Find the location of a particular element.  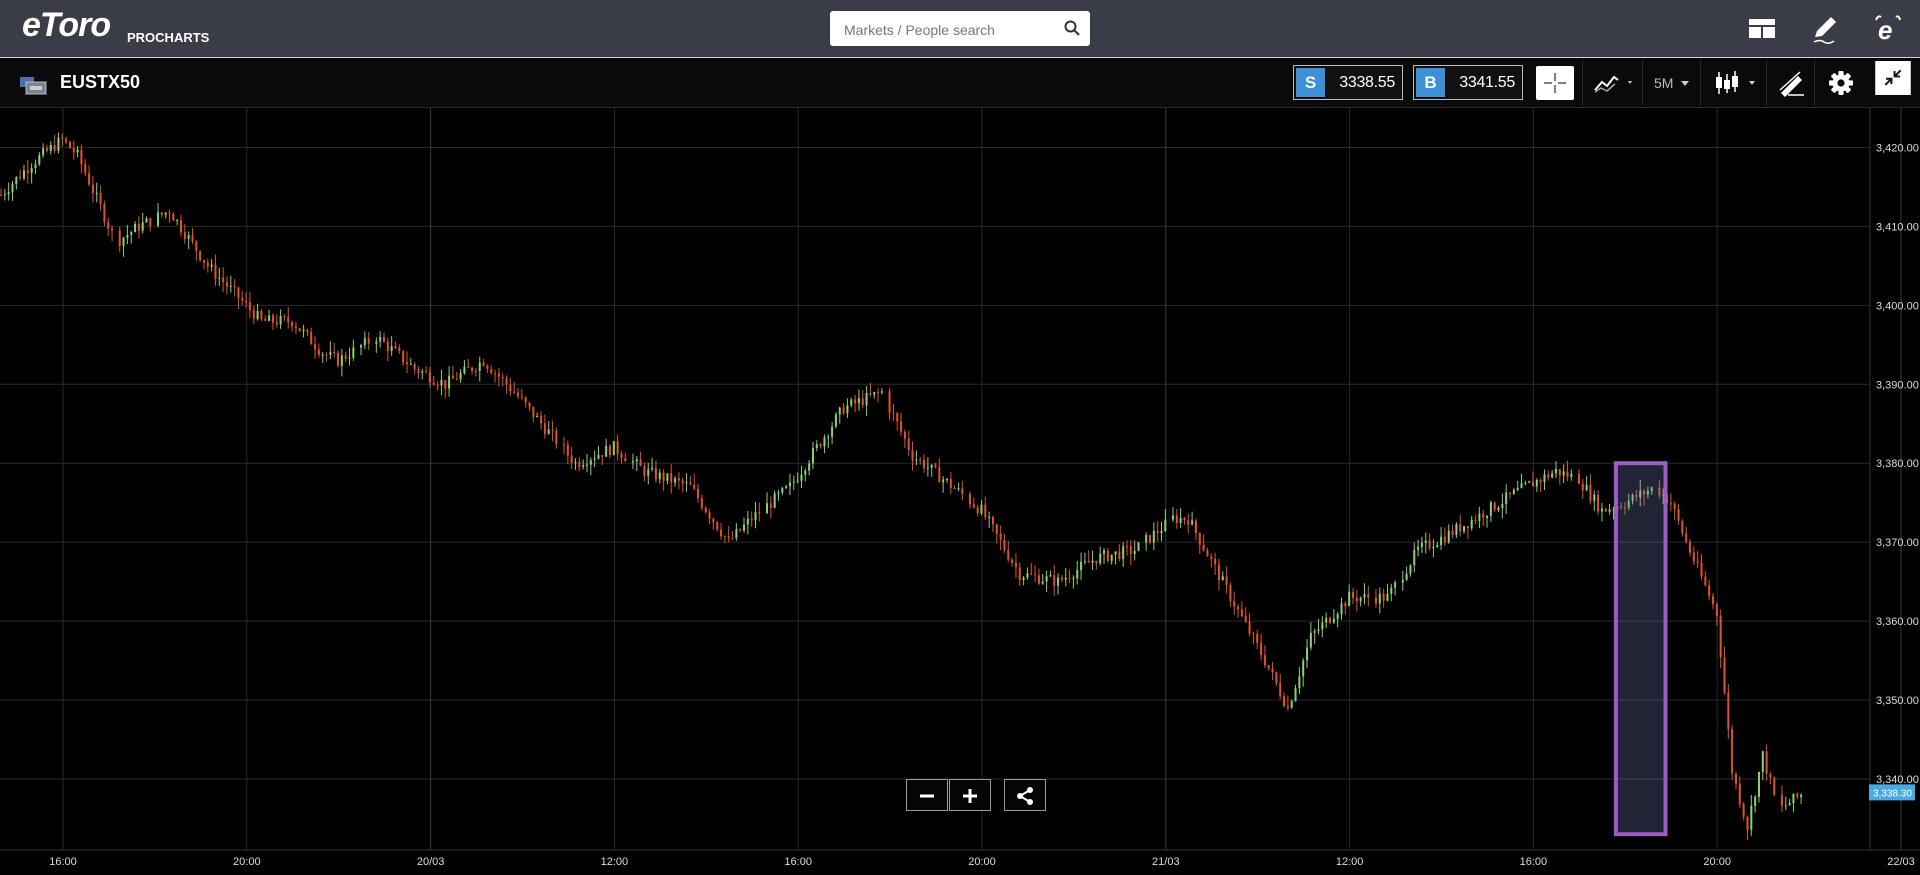

search-icon is located at coordinates (1072, 28).